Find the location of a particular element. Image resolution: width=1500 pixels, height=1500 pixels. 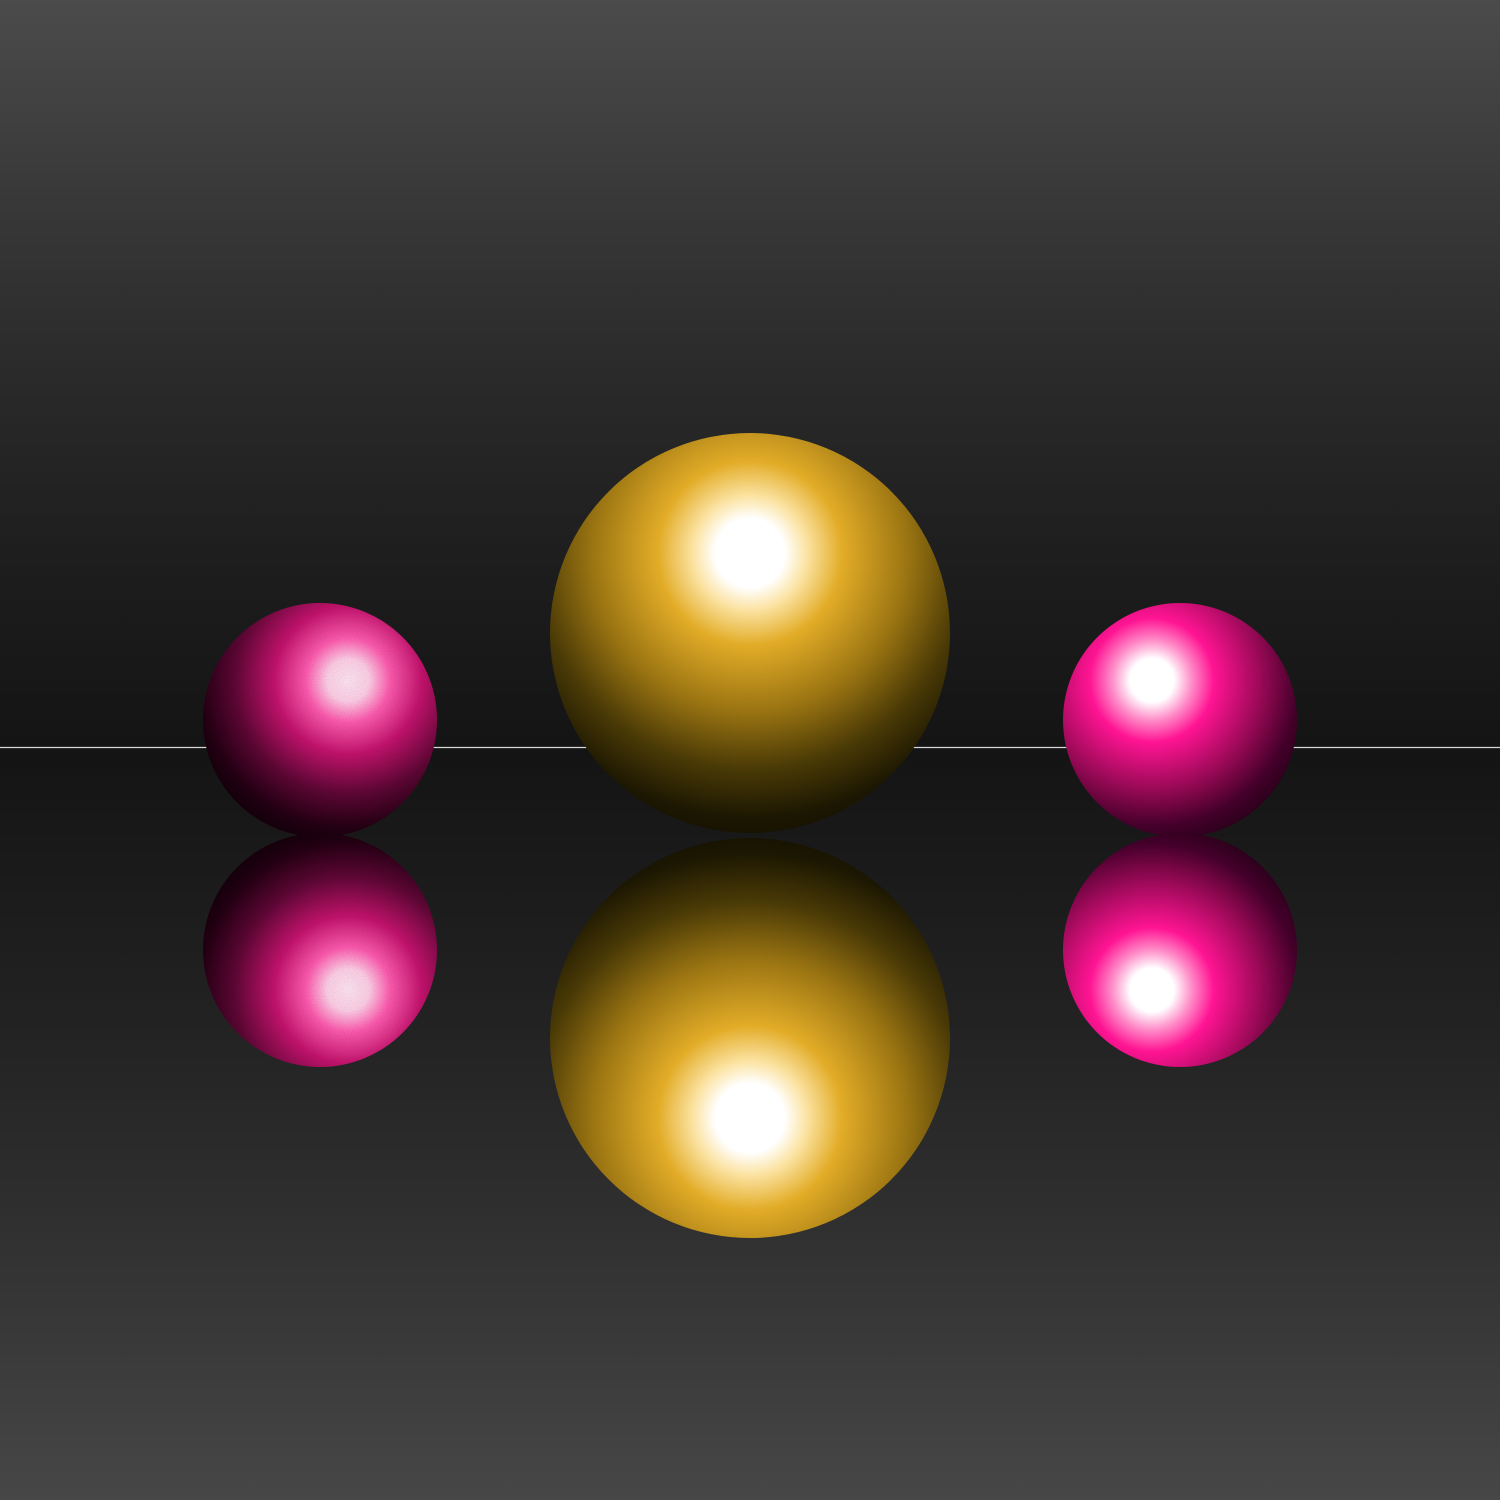

sphere-center-reflection is located at coordinates (750, 1038).